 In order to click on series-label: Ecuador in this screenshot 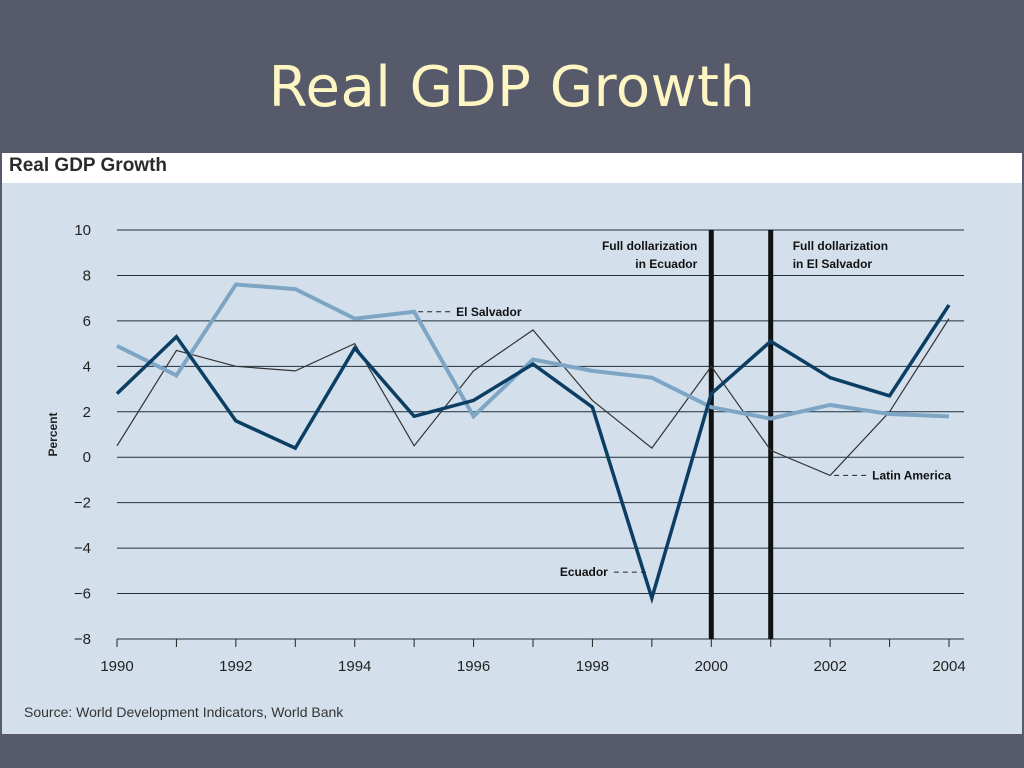, I will do `click(584, 572)`.